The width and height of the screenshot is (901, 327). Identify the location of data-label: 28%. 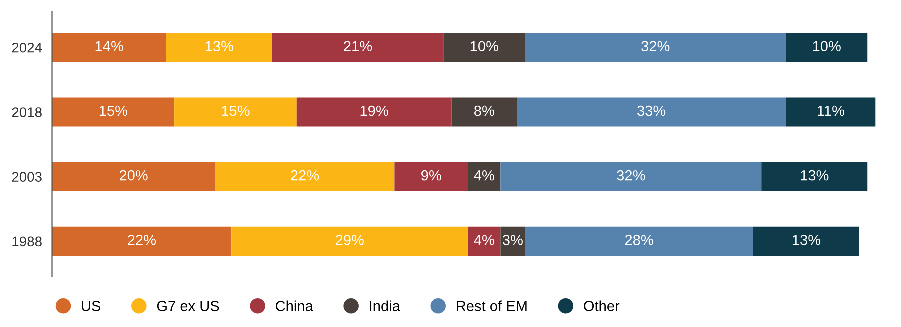
(639, 240).